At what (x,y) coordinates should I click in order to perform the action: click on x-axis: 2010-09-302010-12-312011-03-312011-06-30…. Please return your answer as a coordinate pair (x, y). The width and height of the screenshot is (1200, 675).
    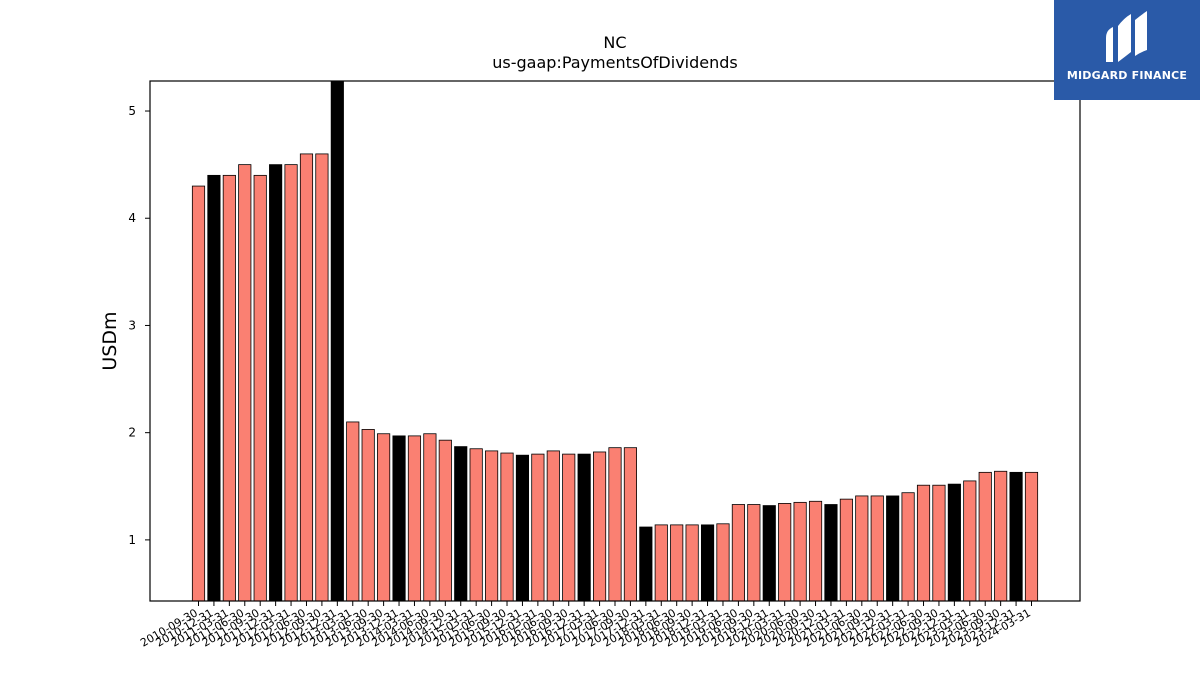
    Looking at the image, I should click on (585, 625).